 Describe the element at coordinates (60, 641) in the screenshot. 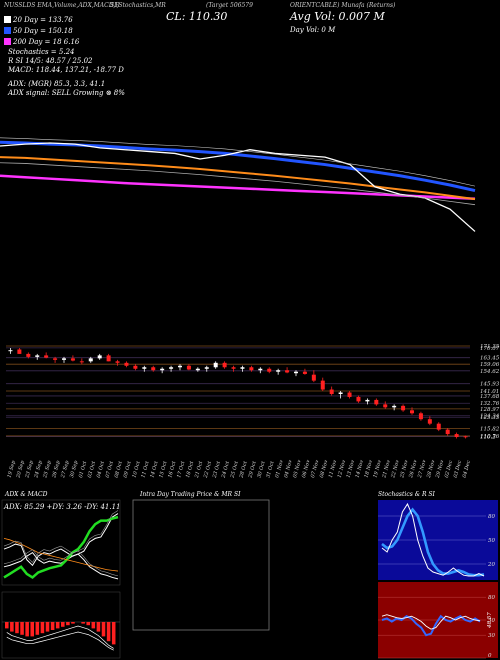

I see `macd-line` at that location.